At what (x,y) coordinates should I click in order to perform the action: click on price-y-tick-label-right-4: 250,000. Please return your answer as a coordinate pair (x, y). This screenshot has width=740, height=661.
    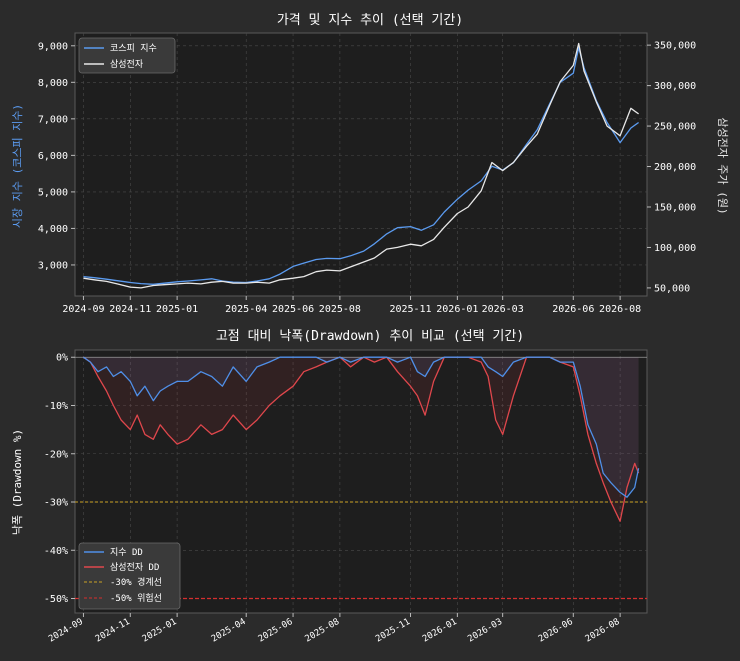
    Looking at the image, I should click on (675, 127).